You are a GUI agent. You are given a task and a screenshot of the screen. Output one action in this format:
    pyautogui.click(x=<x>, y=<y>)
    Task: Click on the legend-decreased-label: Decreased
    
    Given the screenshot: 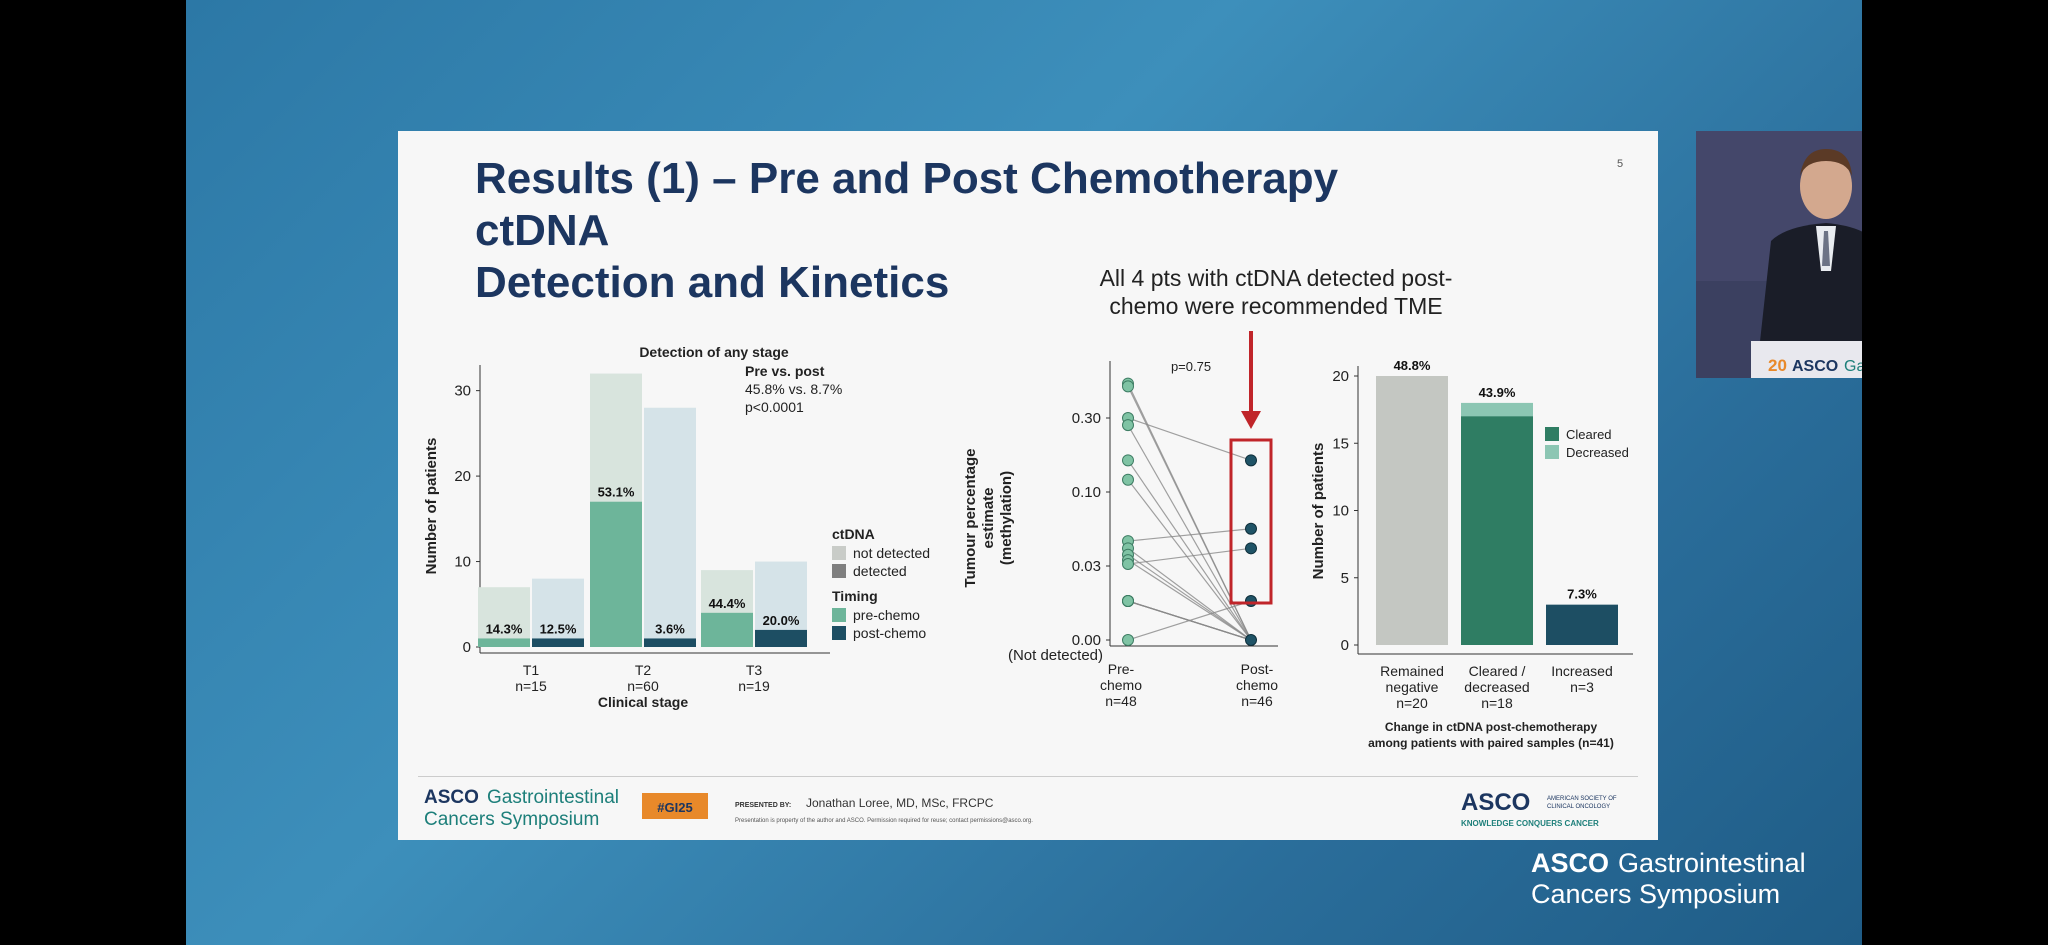 What is the action you would take?
    pyautogui.click(x=1597, y=452)
    